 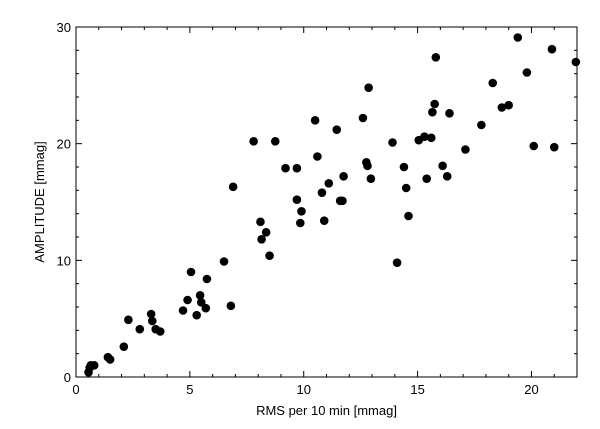 I want to click on y-tick-label: 0, so click(x=67, y=377).